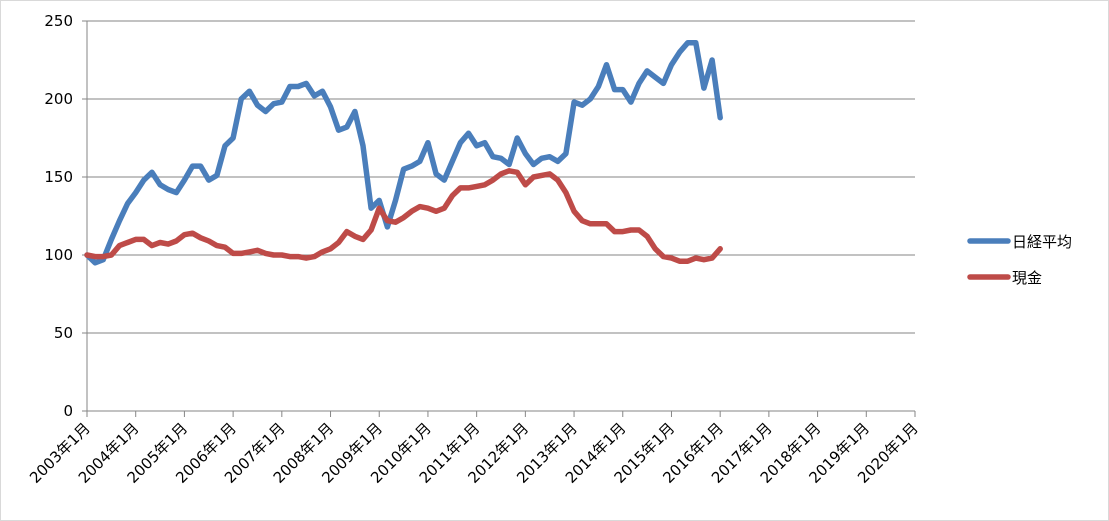 Image resolution: width=1109 pixels, height=521 pixels. What do you see at coordinates (68, 411) in the screenshot?
I see `y-tick-label: 0` at bounding box center [68, 411].